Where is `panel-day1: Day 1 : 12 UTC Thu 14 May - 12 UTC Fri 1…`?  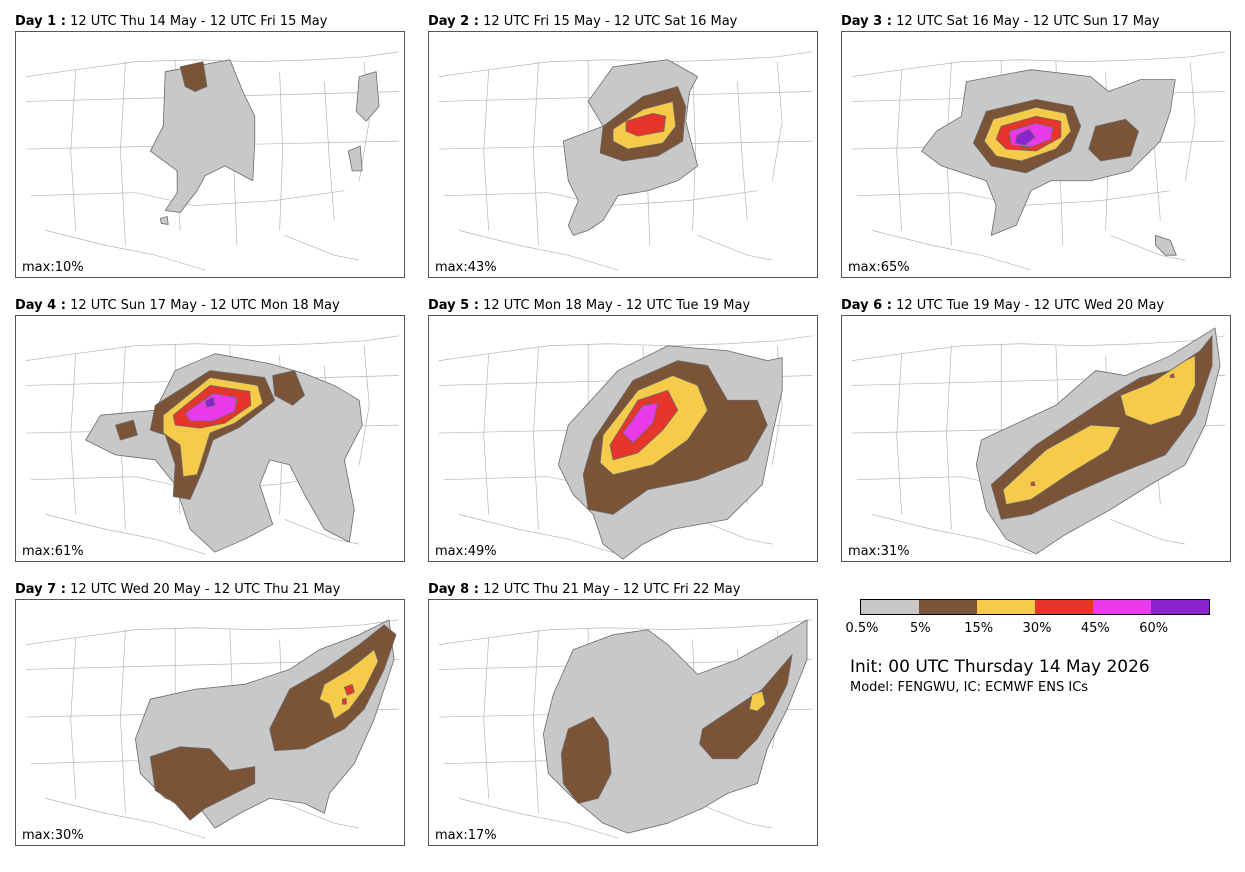 panel-day1: Day 1 : 12 UTC Thu 14 May - 12 UTC Fri 1… is located at coordinates (210, 146).